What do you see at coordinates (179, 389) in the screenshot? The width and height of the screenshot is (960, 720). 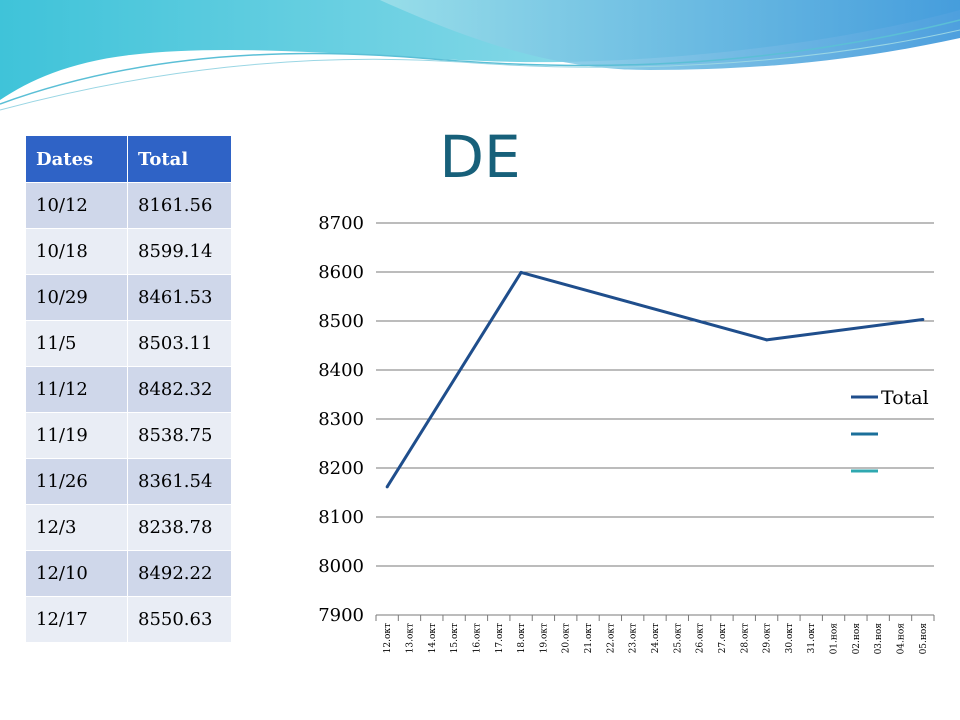 I see `cell-total: 8482.32` at bounding box center [179, 389].